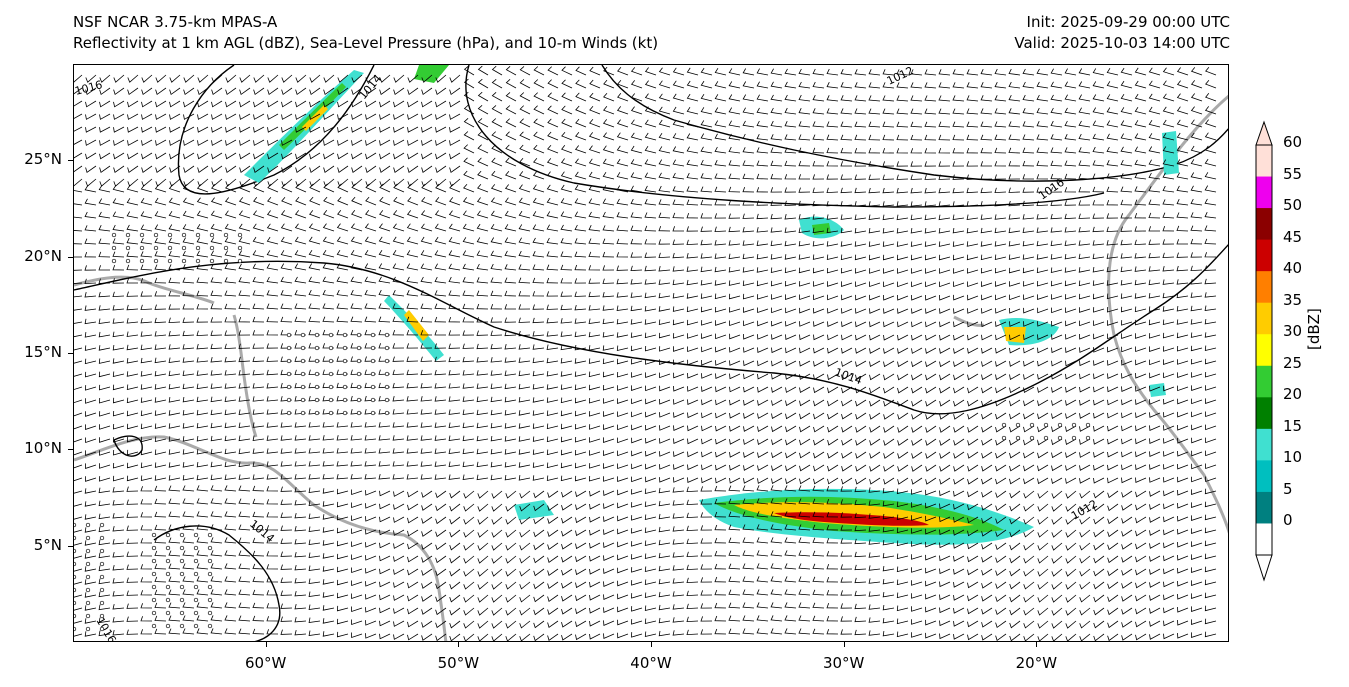 The image size is (1349, 687). Describe the element at coordinates (651, 663) in the screenshot. I see `longitude-label: 40°W` at that location.